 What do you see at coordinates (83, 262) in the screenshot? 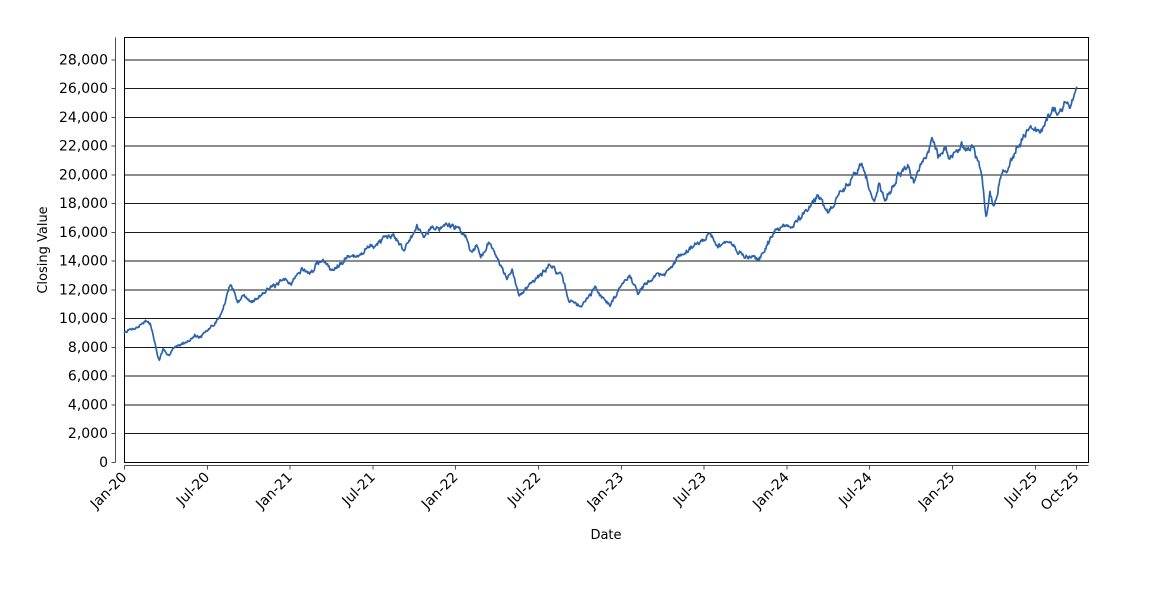
I see `y-tick-label: 14,000` at bounding box center [83, 262].